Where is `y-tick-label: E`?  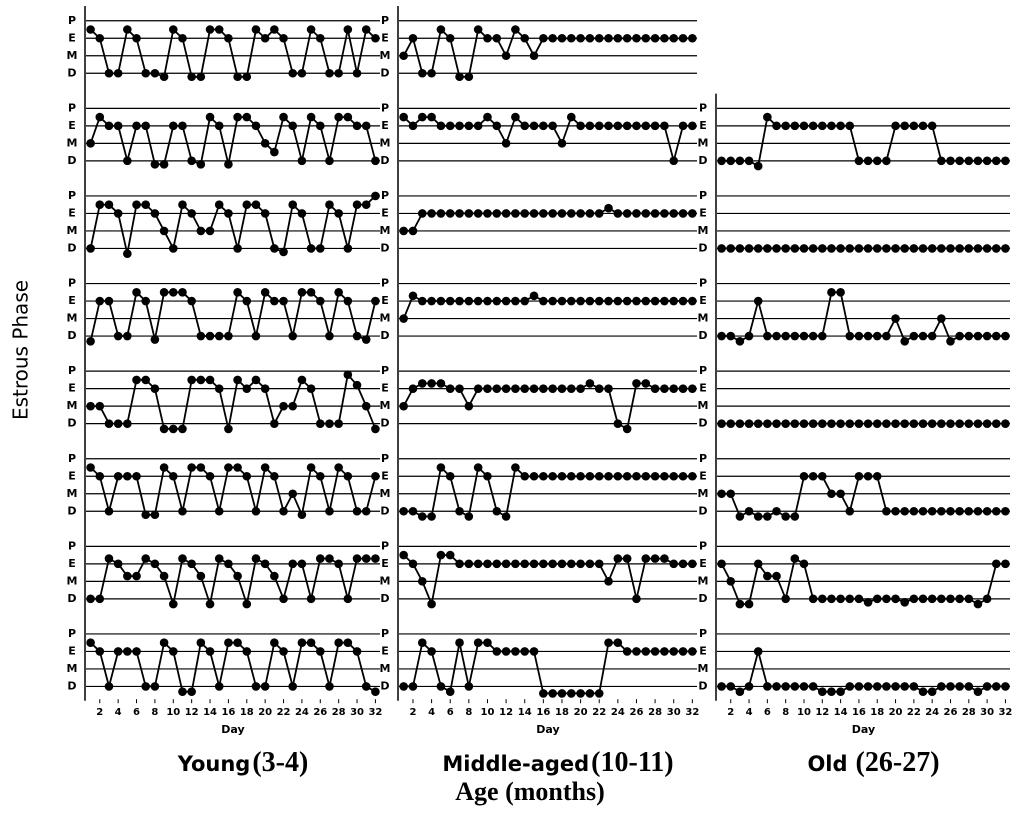 y-tick-label: E is located at coordinates (385, 37).